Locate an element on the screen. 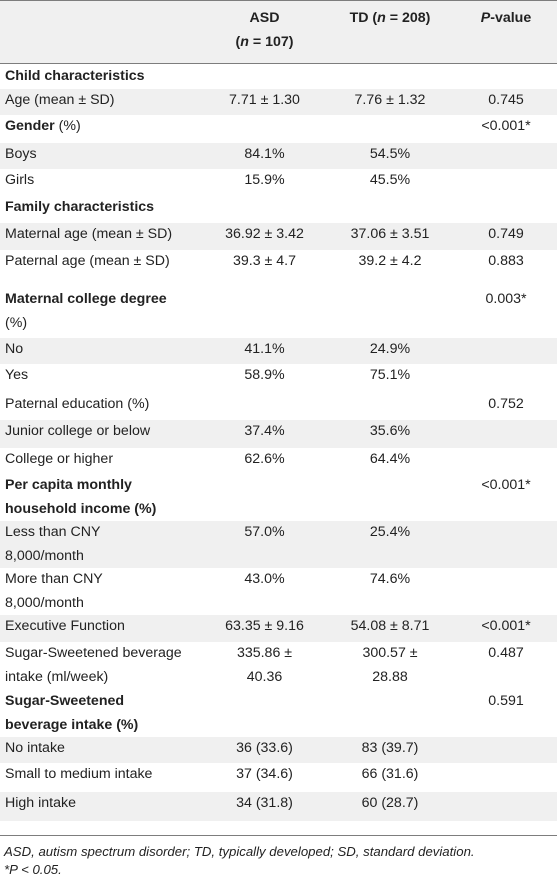 The width and height of the screenshot is (557, 880). p-value: 0.487 is located at coordinates (506, 653).